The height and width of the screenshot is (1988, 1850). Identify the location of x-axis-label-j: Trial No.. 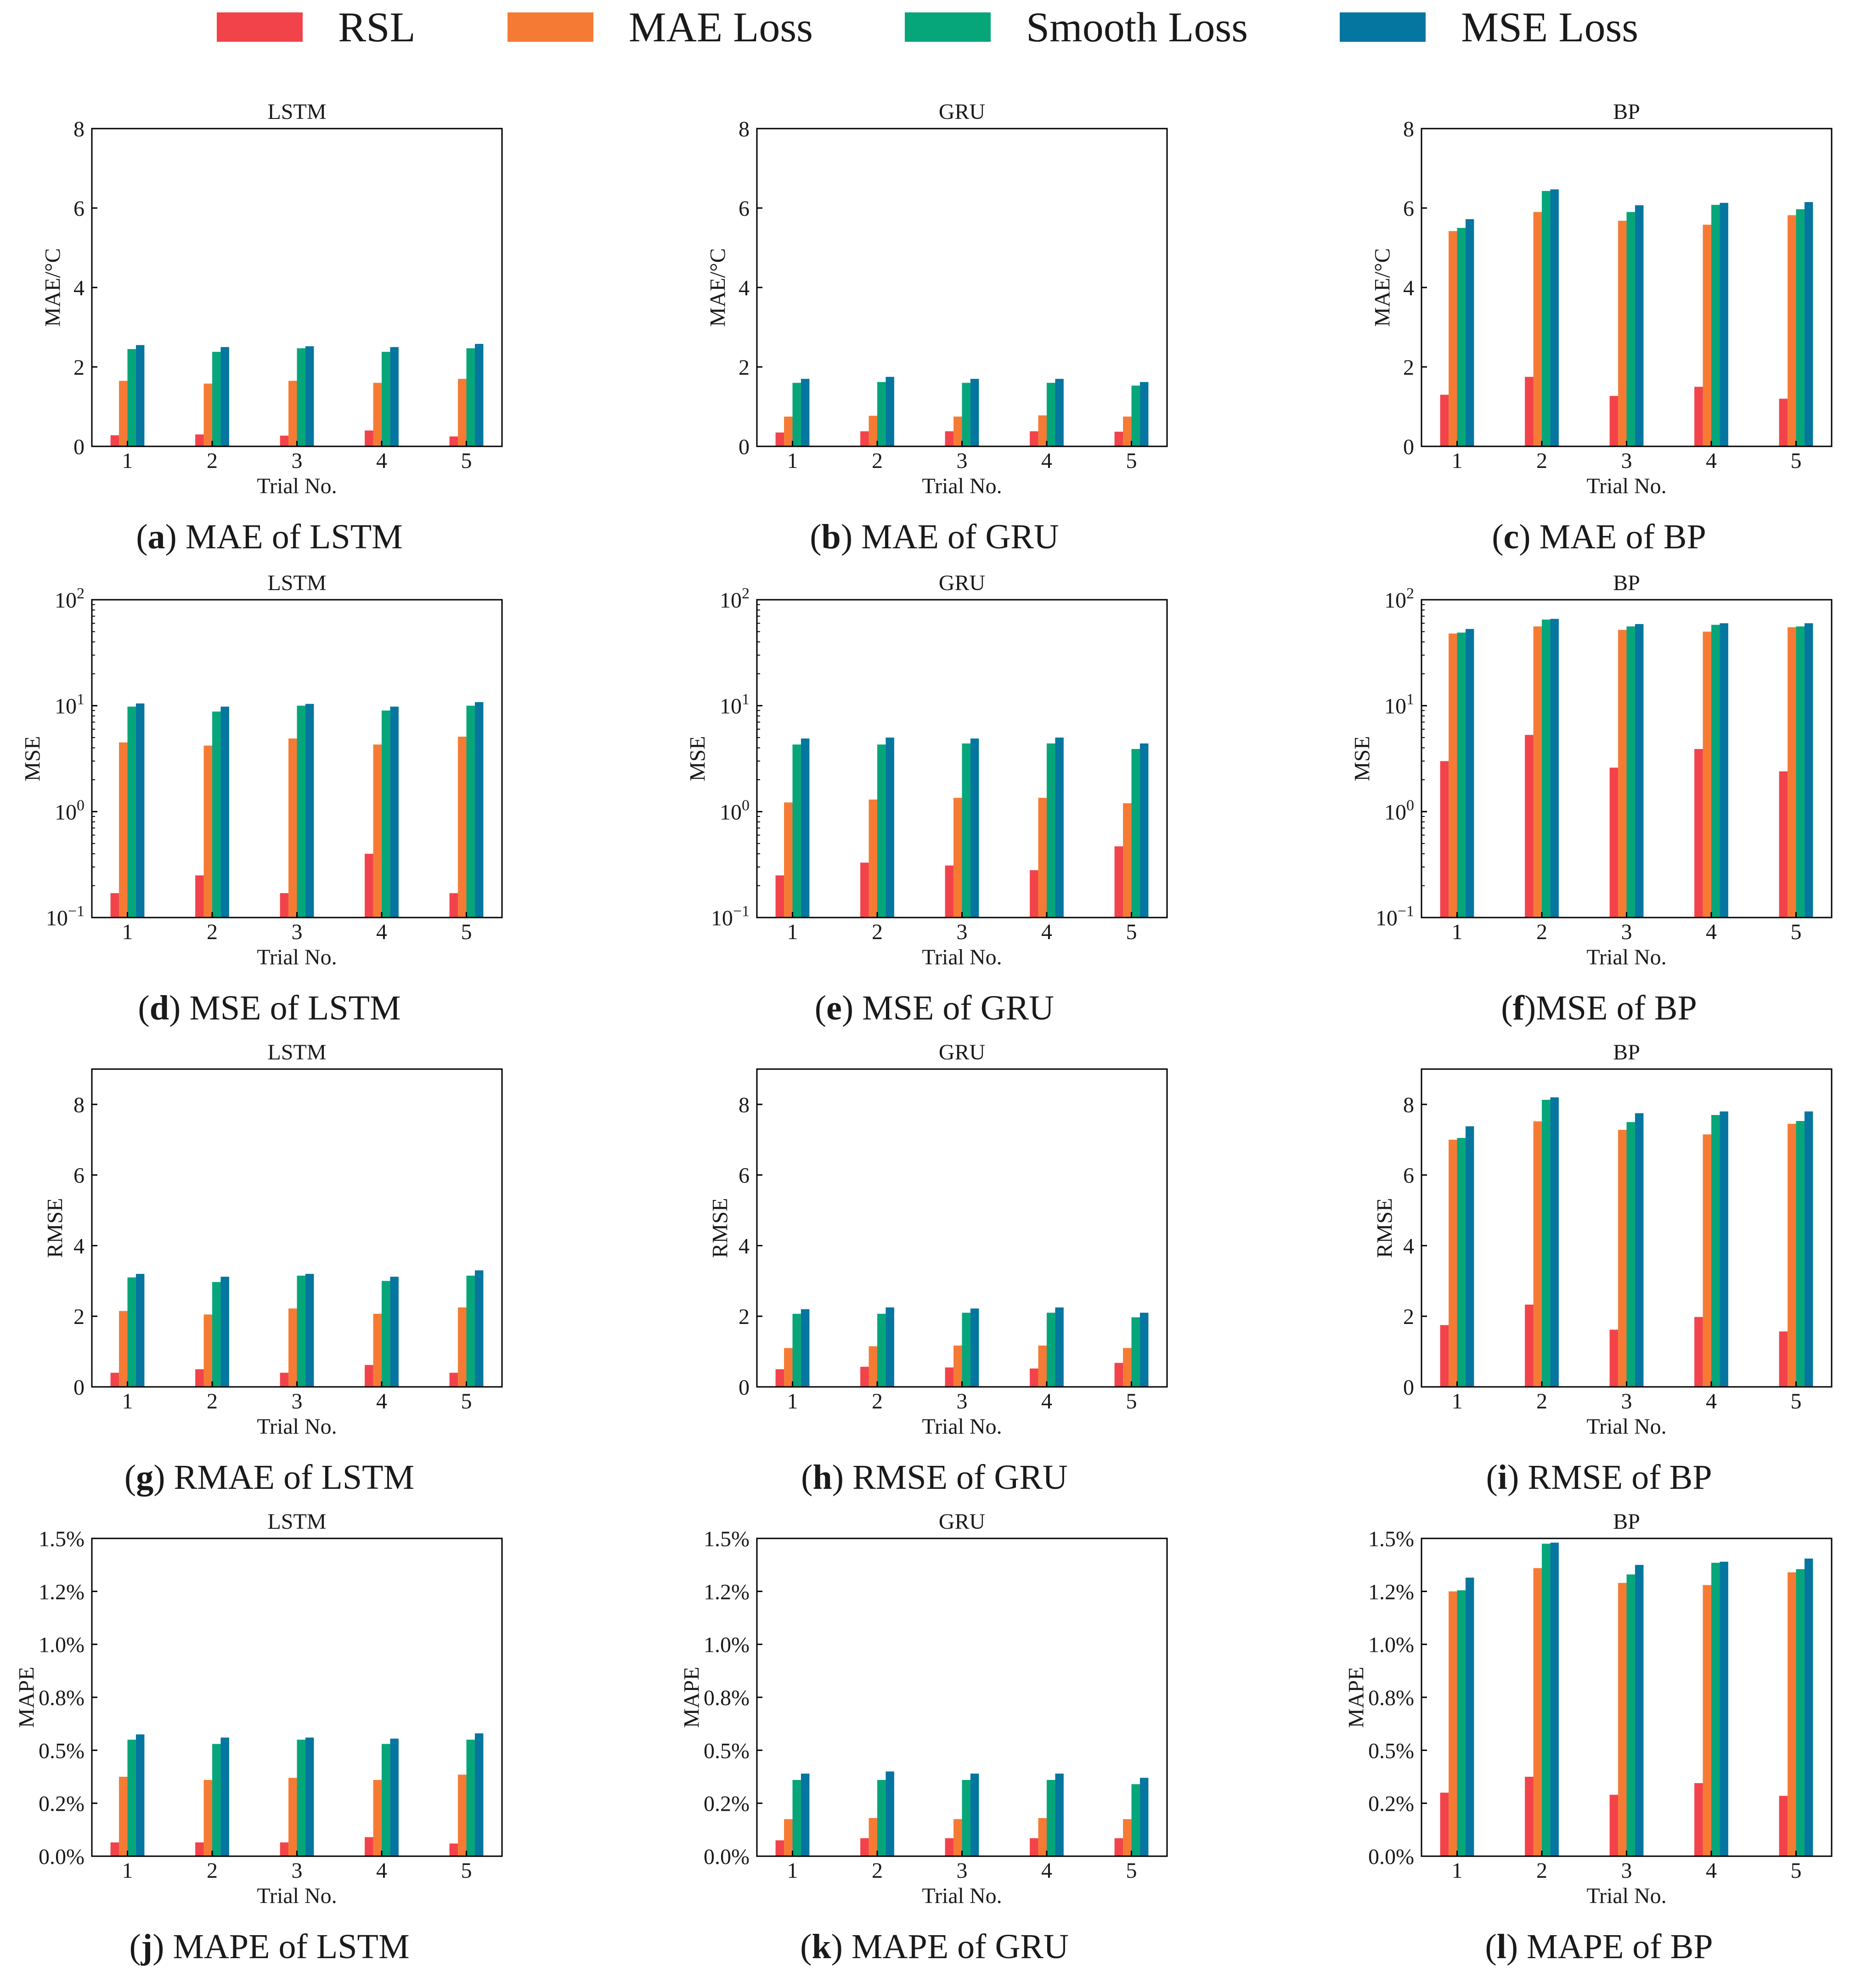
(297, 1896).